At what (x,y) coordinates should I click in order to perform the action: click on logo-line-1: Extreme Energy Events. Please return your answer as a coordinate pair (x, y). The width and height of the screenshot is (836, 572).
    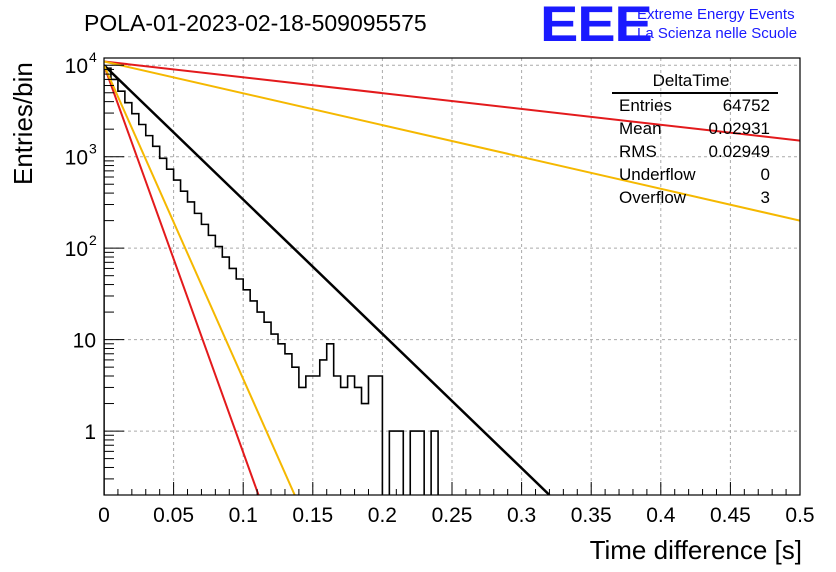
    Looking at the image, I should click on (716, 14).